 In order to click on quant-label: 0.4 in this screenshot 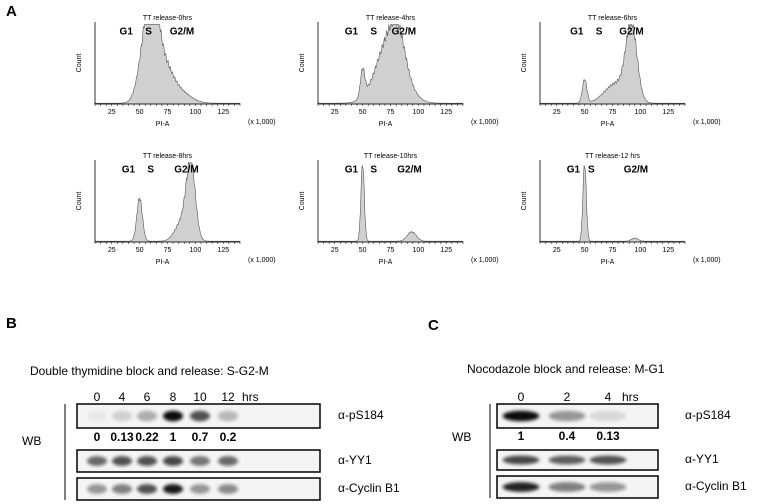, I will do `click(567, 436)`.